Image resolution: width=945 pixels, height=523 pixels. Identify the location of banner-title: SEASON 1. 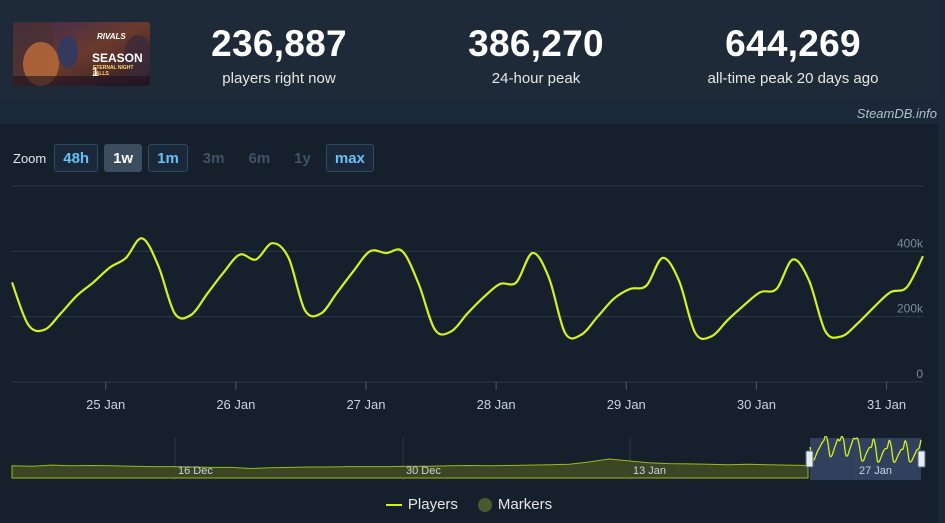
(117, 65).